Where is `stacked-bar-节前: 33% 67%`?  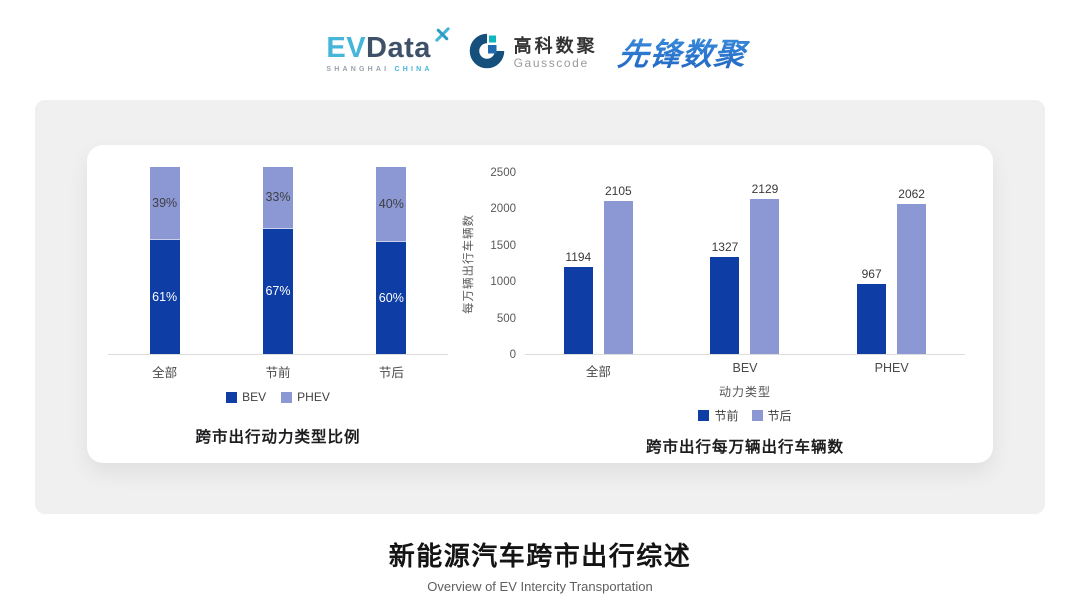
stacked-bar-节前: 33% 67% is located at coordinates (277, 260).